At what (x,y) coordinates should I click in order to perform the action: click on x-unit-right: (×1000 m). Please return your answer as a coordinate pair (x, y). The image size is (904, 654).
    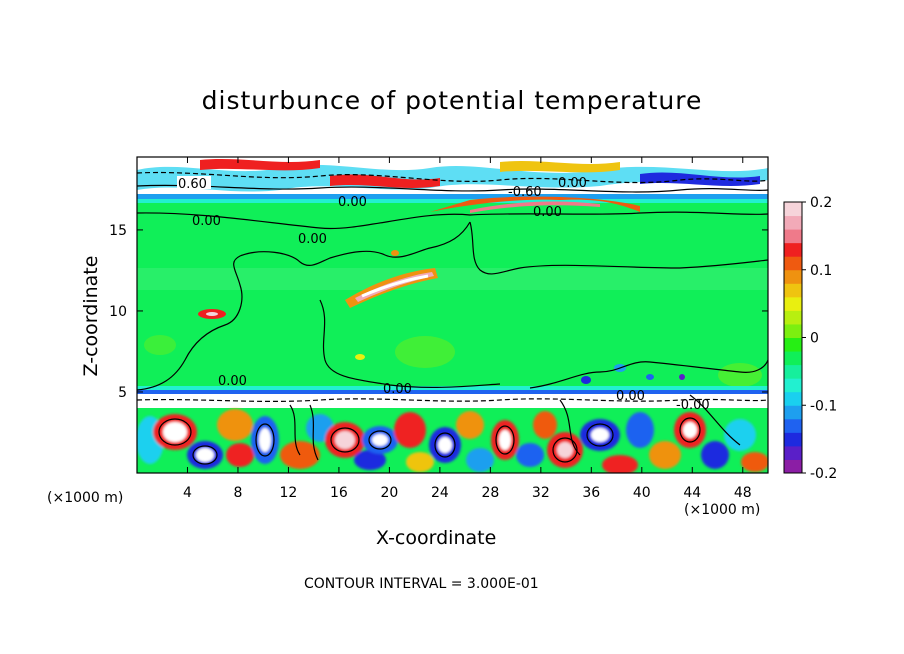
    Looking at the image, I should click on (722, 510).